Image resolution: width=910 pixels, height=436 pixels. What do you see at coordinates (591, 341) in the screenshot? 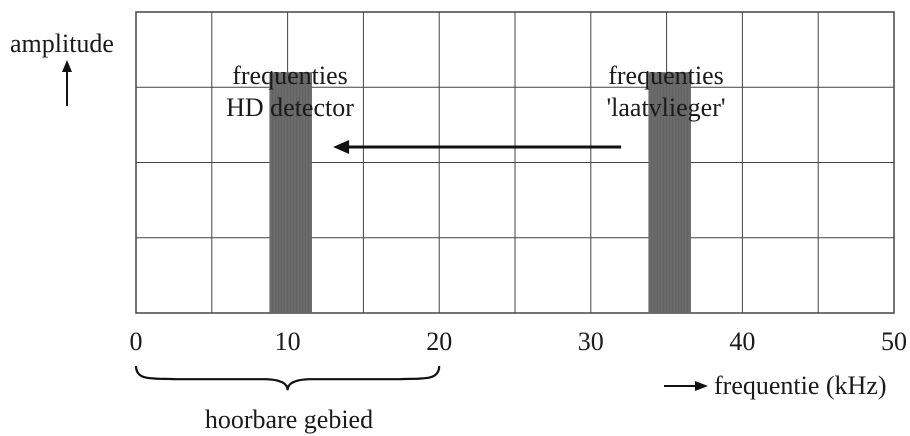
I see `x-tick-label: 30` at bounding box center [591, 341].